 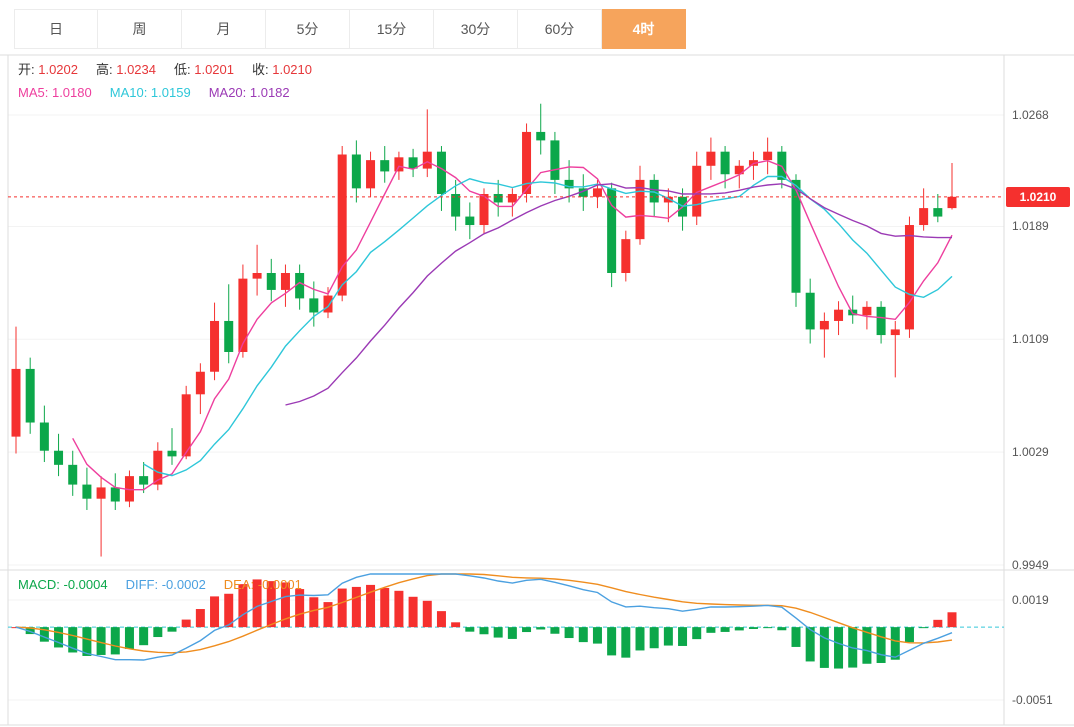 I want to click on legend-value: -0.0001, so click(x=279, y=584).